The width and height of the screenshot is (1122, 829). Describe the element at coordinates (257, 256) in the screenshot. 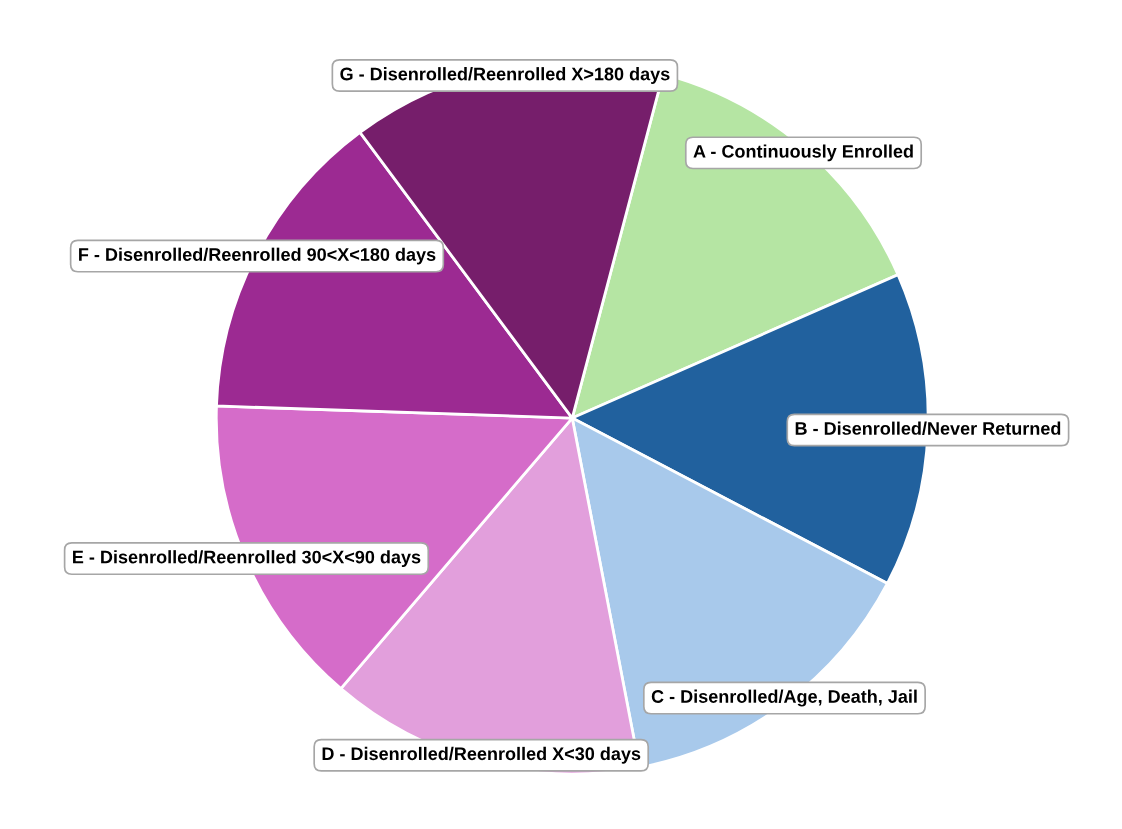

I see `slice-label: F - Disenrolled/Reenrolled 90<X<180 days` at that location.